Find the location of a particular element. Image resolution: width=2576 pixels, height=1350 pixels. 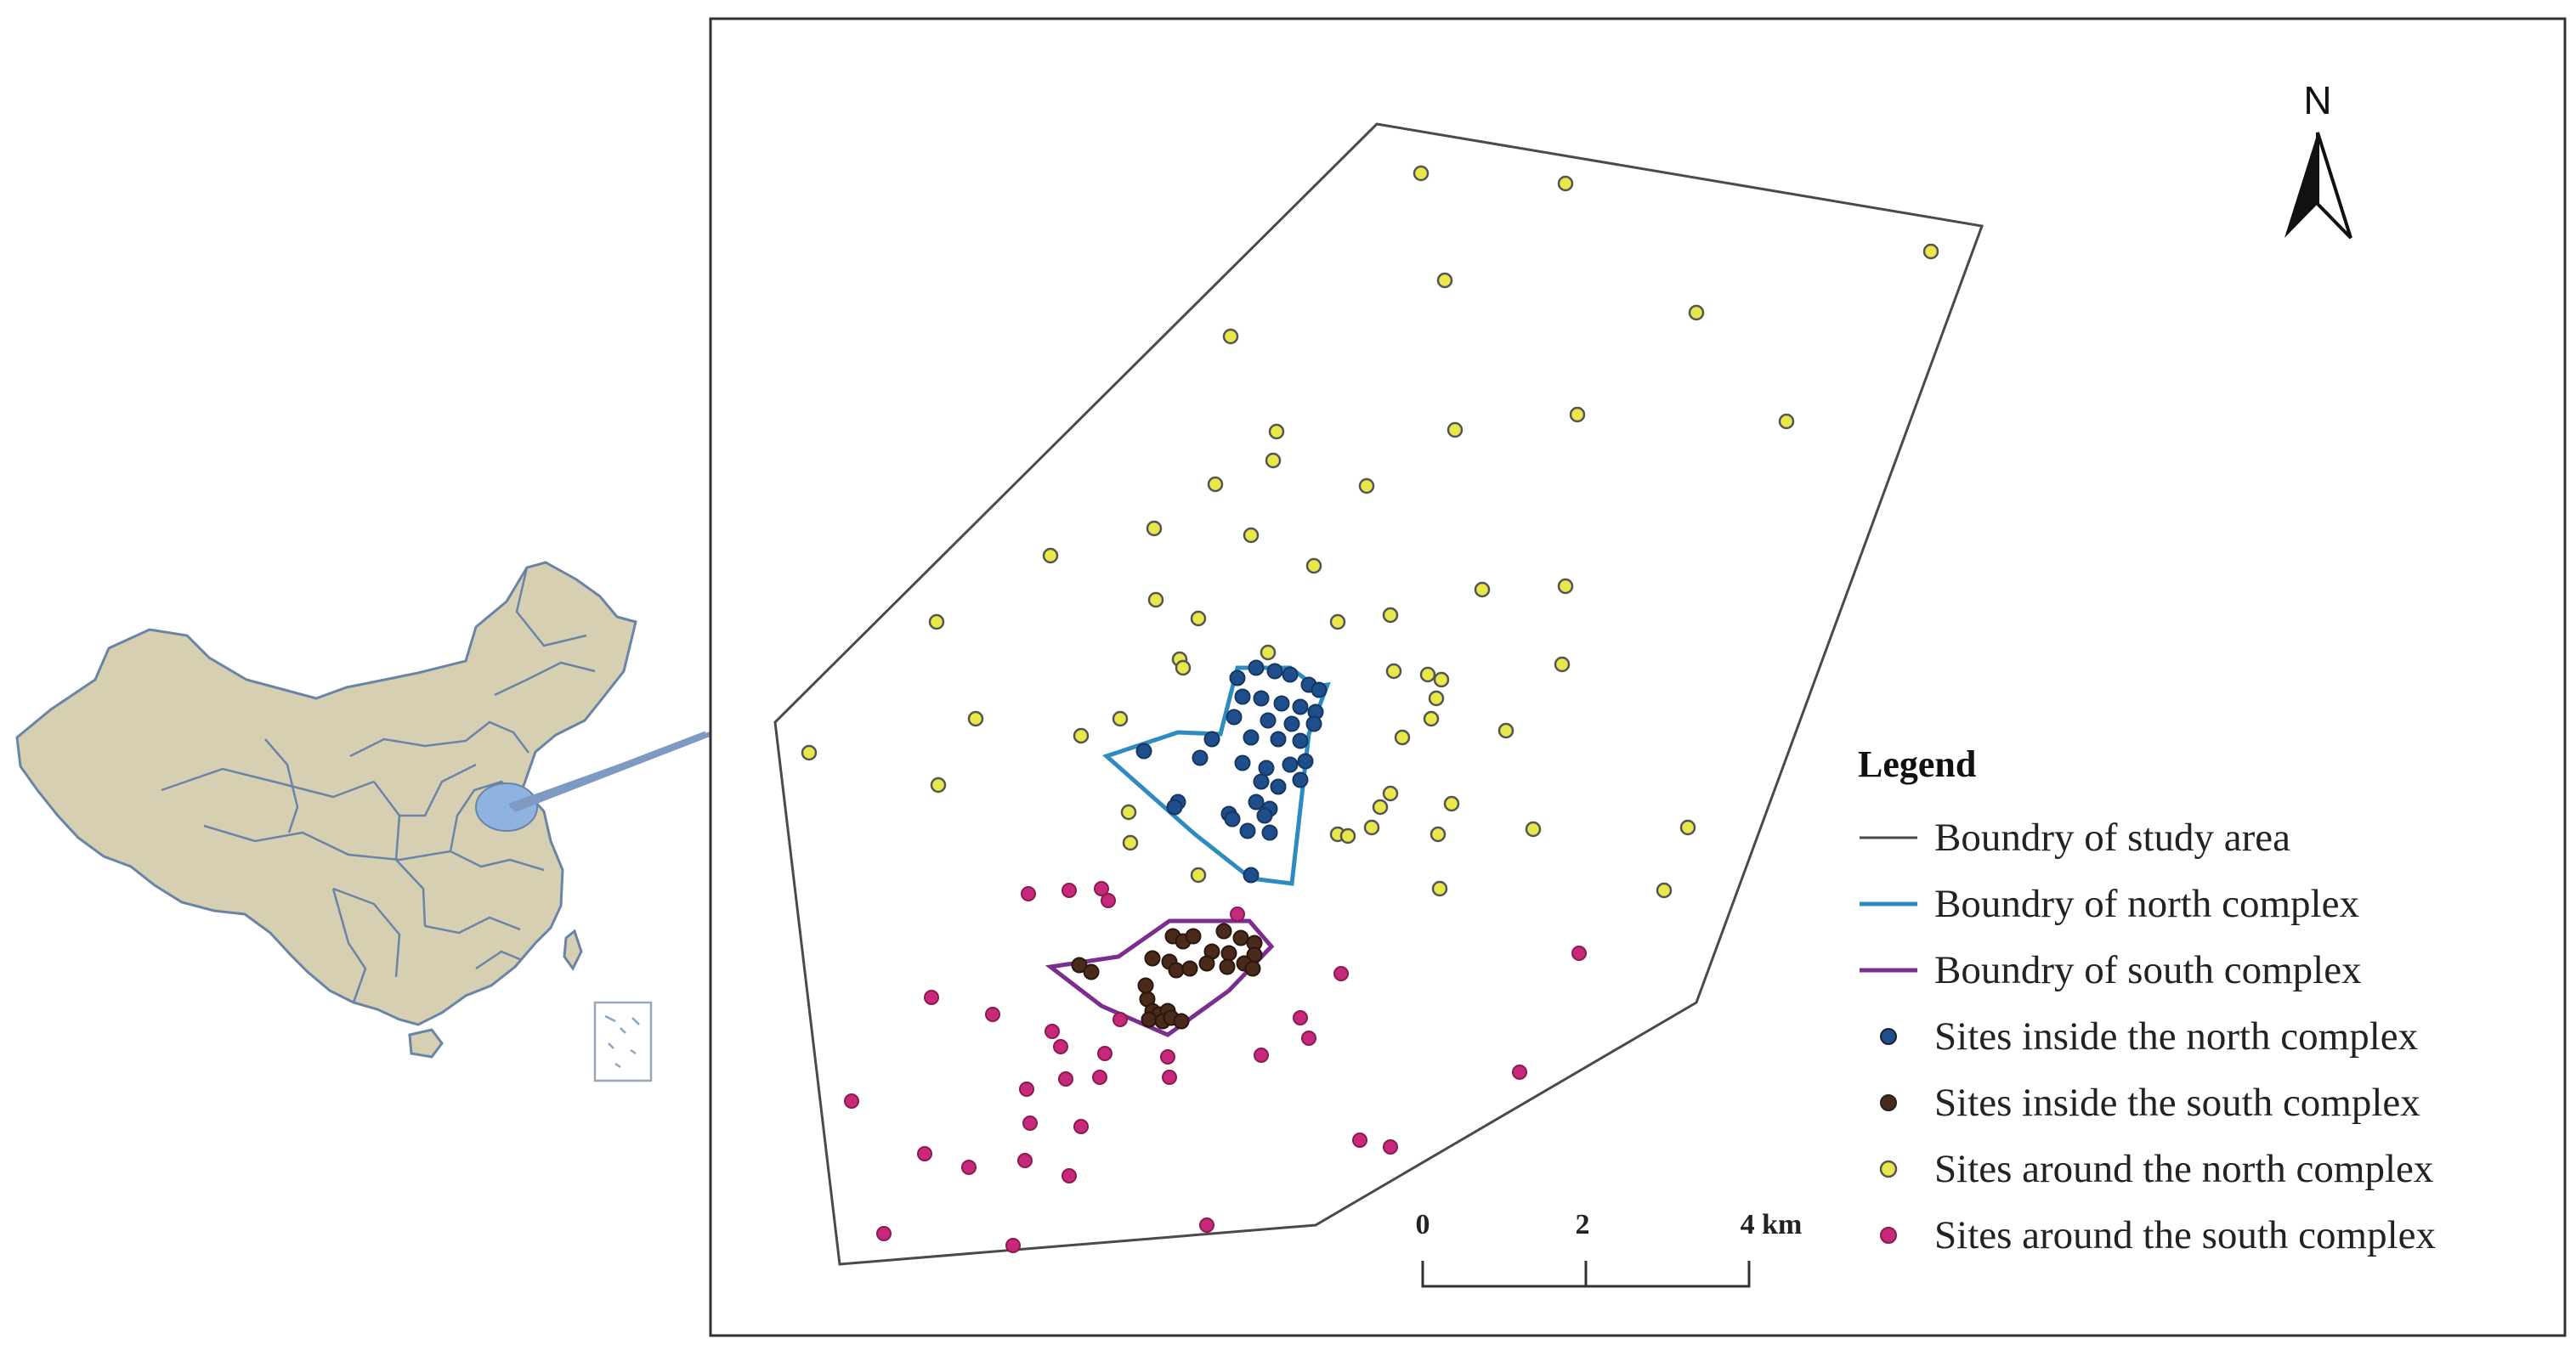

legend-label-study-boundary: Boundry of study area is located at coordinates (2112, 838).